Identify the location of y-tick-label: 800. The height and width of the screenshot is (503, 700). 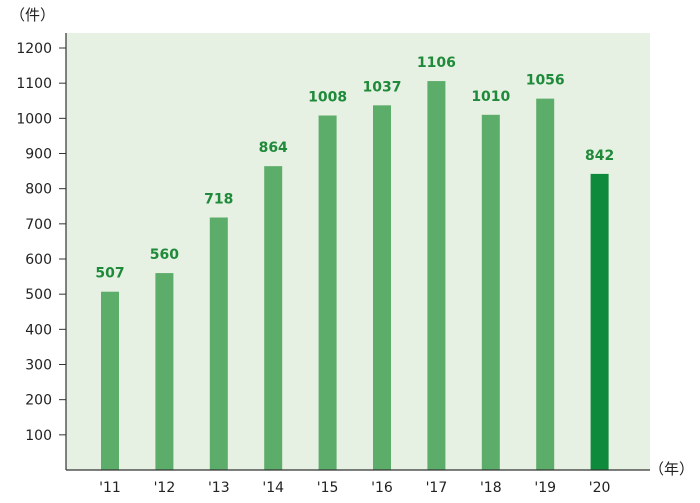
(38, 190).